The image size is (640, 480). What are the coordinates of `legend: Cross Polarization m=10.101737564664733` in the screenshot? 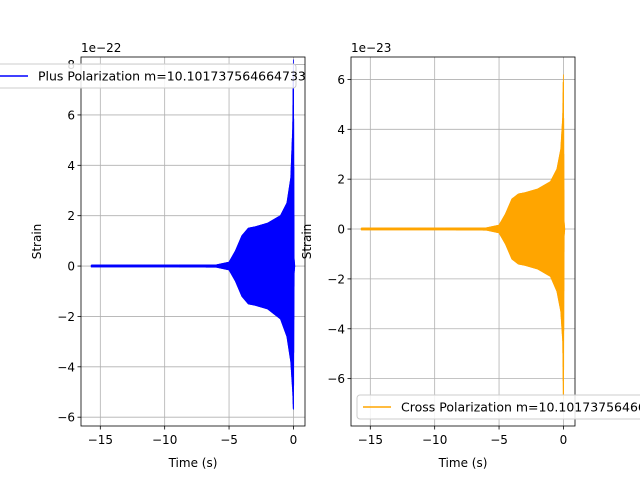 It's located at (498, 407).